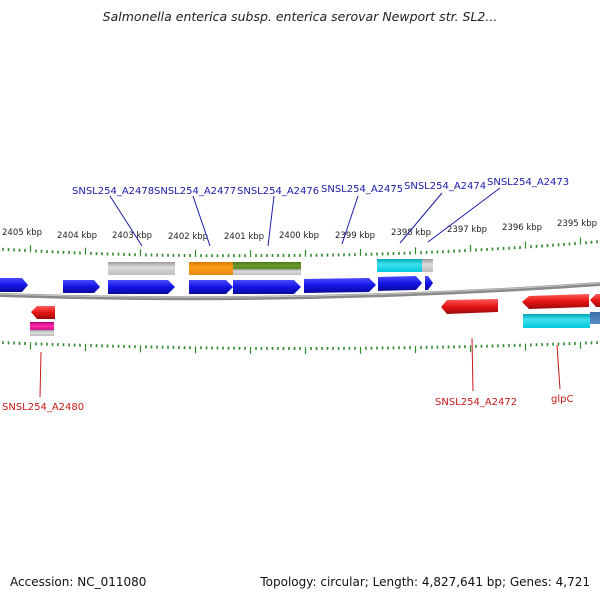  Describe the element at coordinates (270, 267) in the screenshot. I see `cog-bars-forward` at that location.